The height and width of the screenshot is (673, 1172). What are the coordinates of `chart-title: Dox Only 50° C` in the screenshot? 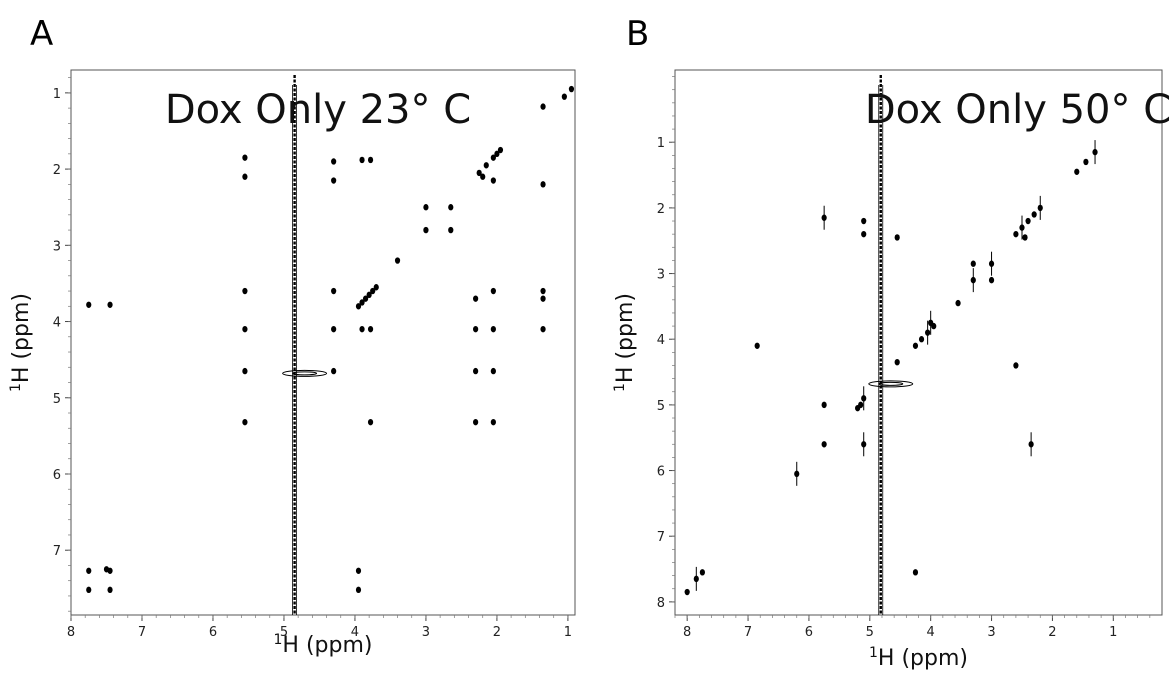 It's located at (1018, 110).